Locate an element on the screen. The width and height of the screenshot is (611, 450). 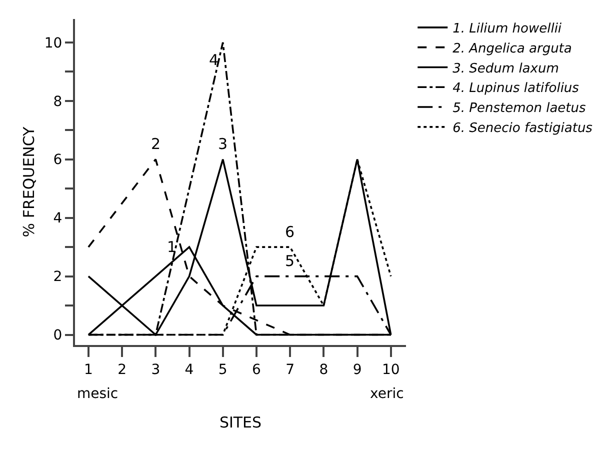
y-tick-label: 10 is located at coordinates (53, 43).